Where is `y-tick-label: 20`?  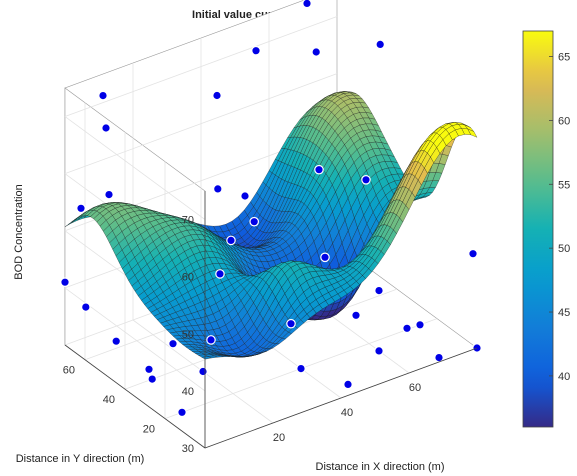 y-tick-label: 20 is located at coordinates (149, 430).